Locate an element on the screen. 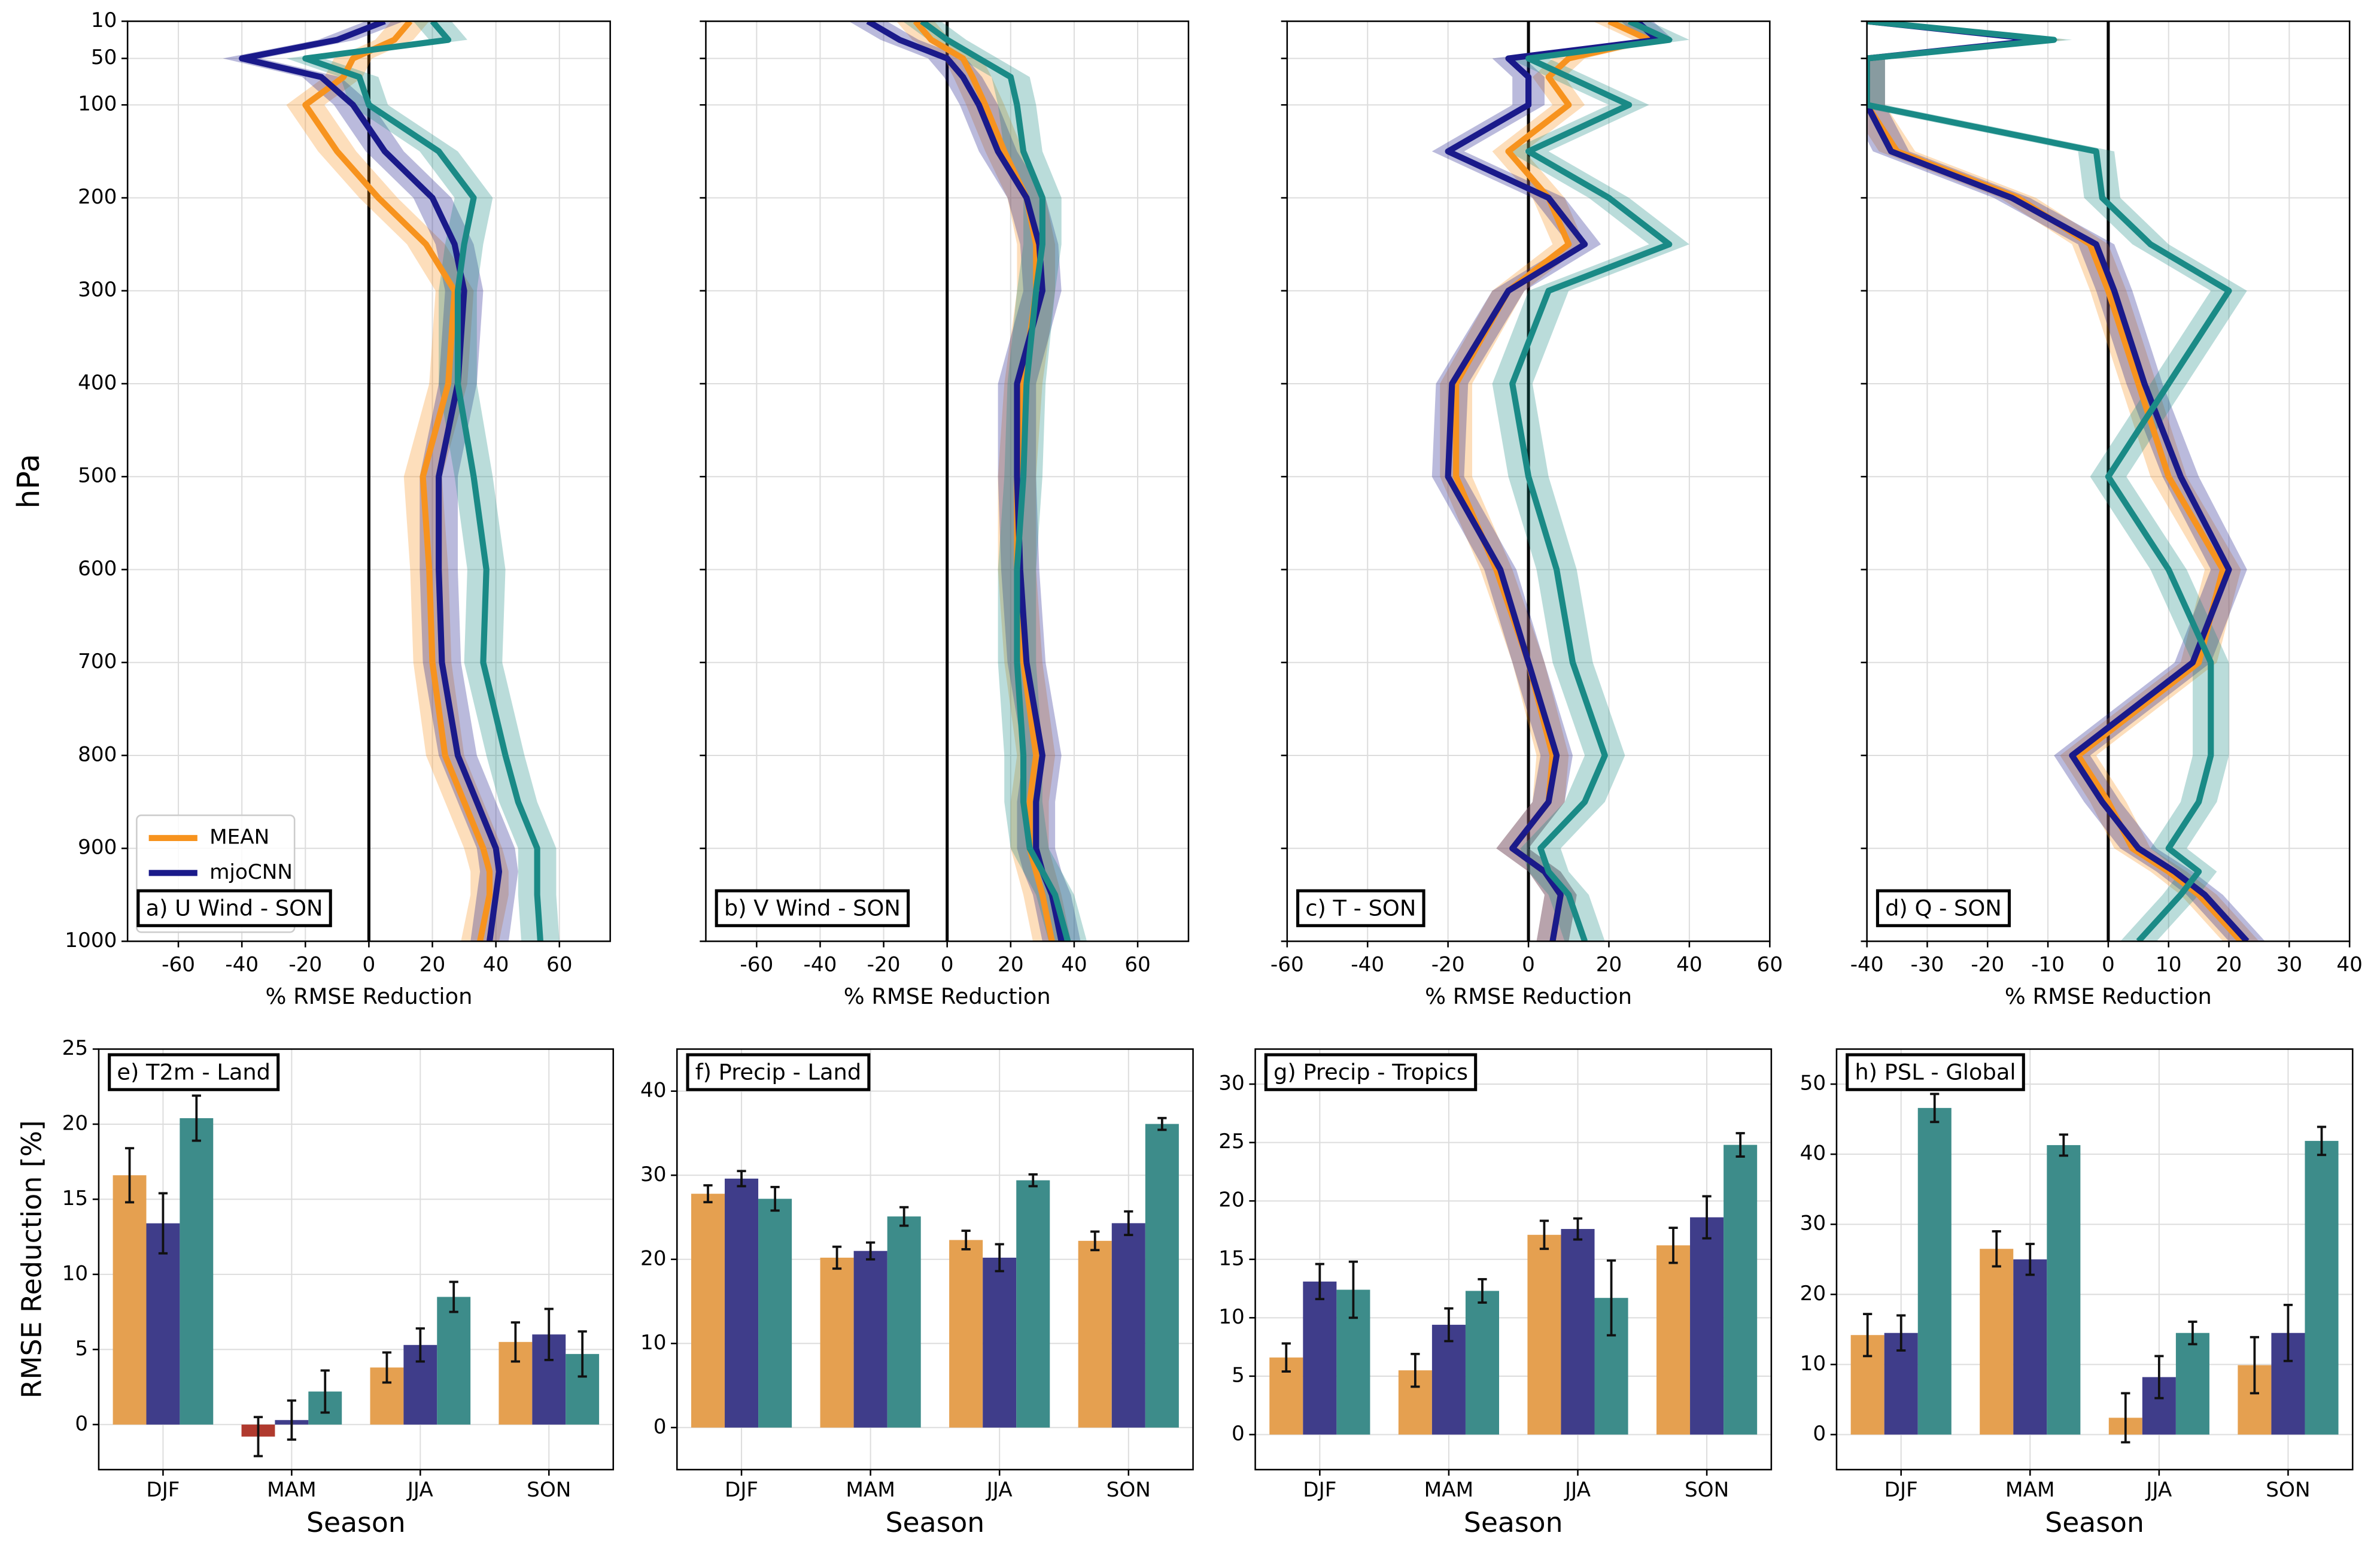 This screenshot has height=1554, width=2380. x-tick-label: -30 is located at coordinates (1928, 965).